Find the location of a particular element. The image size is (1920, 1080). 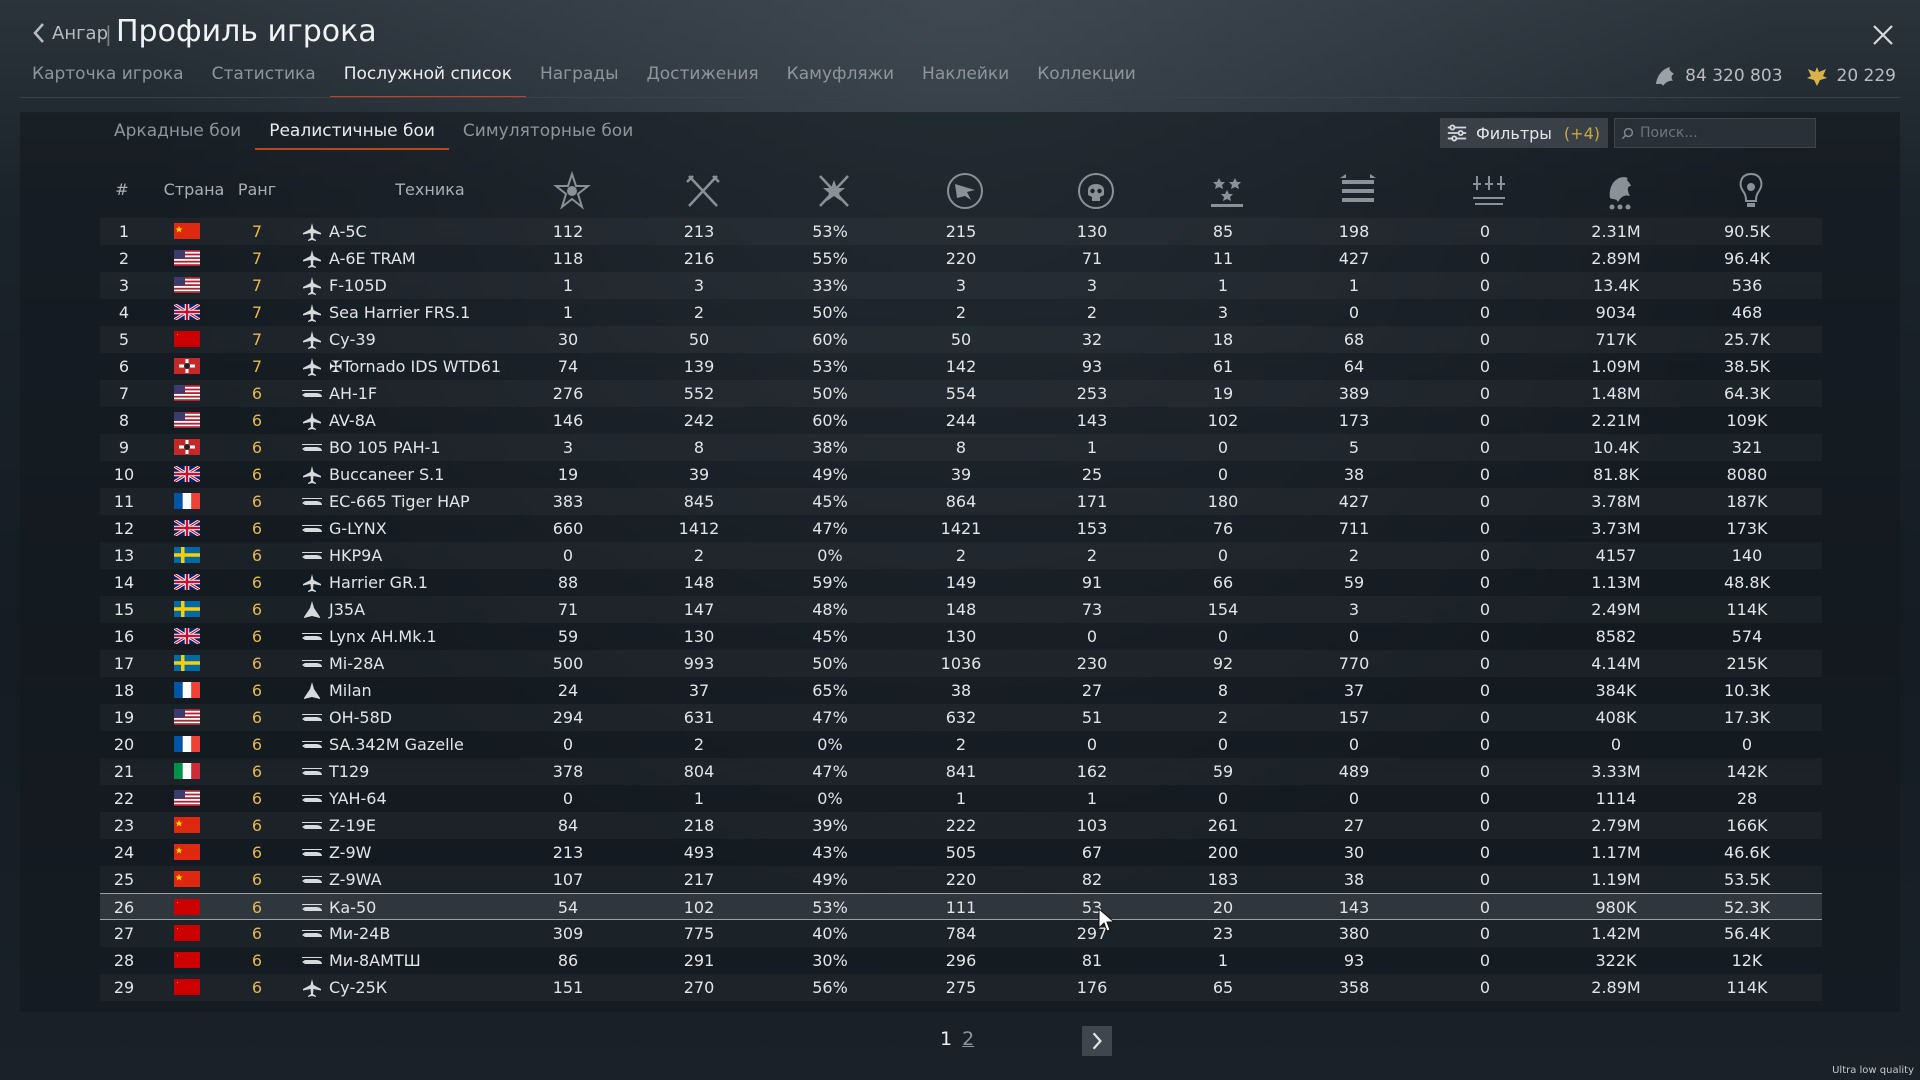

stat-cell: 2 is located at coordinates (699, 312).